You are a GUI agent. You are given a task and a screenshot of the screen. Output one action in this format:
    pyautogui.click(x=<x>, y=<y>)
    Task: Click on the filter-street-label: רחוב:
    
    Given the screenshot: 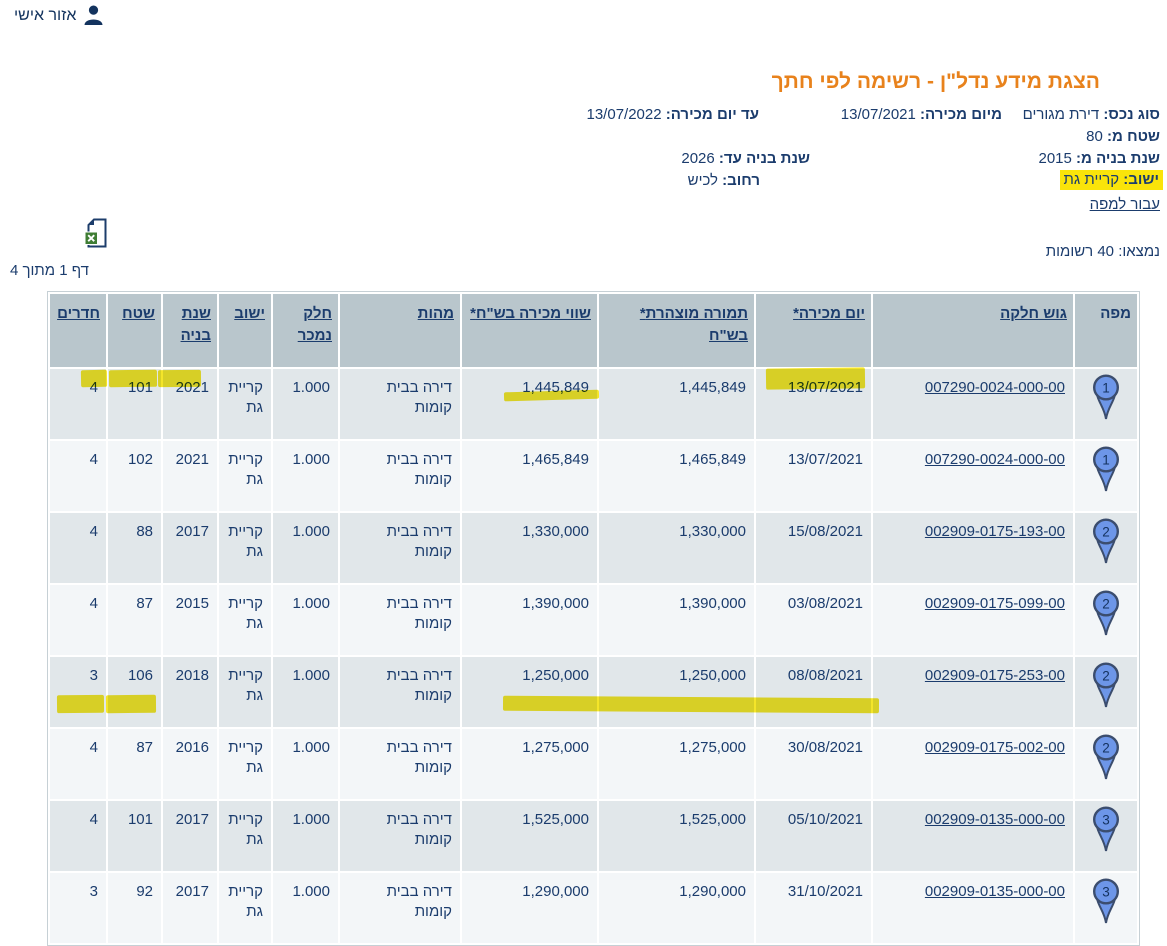 What is the action you would take?
    pyautogui.click(x=741, y=180)
    